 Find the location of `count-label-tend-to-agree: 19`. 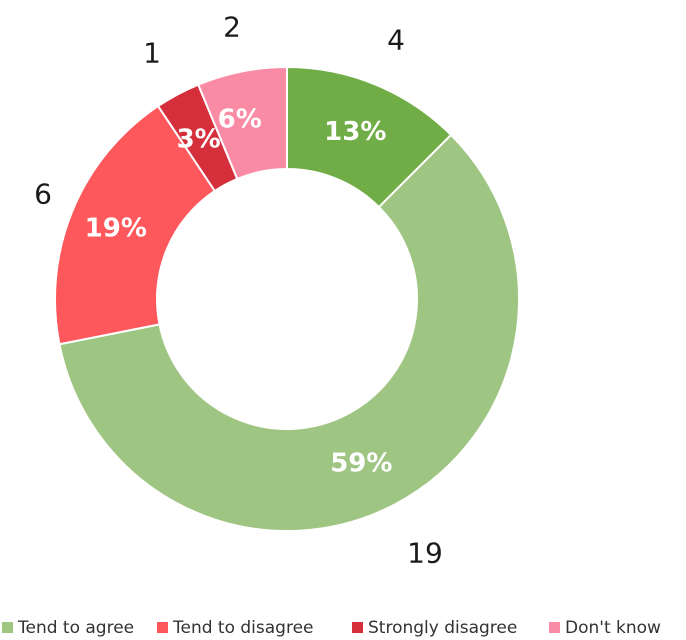

count-label-tend-to-agree: 19 is located at coordinates (425, 553).